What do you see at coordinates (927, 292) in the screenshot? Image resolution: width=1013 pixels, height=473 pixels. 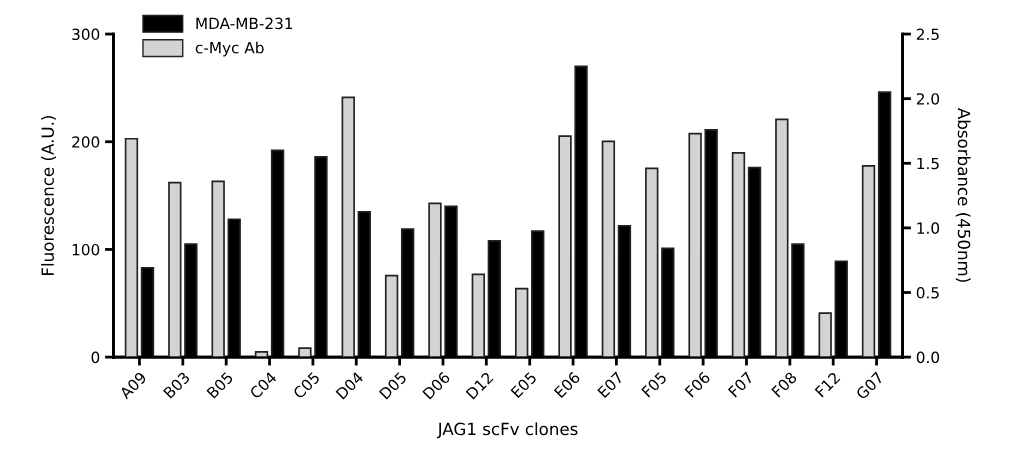 I see `y2-tick-label: 0.5` at bounding box center [927, 292].